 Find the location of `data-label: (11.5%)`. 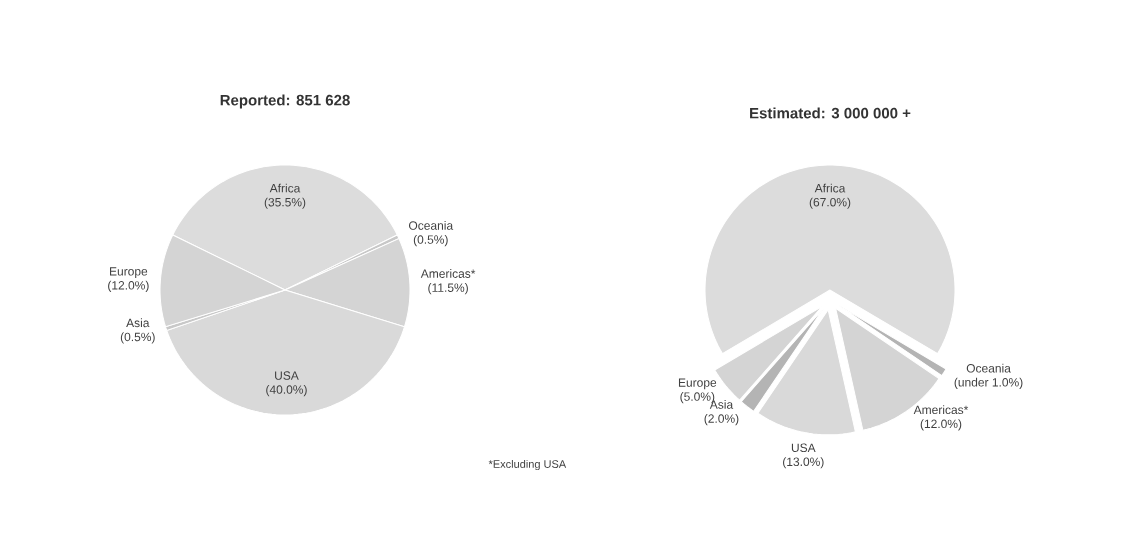

data-label: (11.5%) is located at coordinates (448, 289).